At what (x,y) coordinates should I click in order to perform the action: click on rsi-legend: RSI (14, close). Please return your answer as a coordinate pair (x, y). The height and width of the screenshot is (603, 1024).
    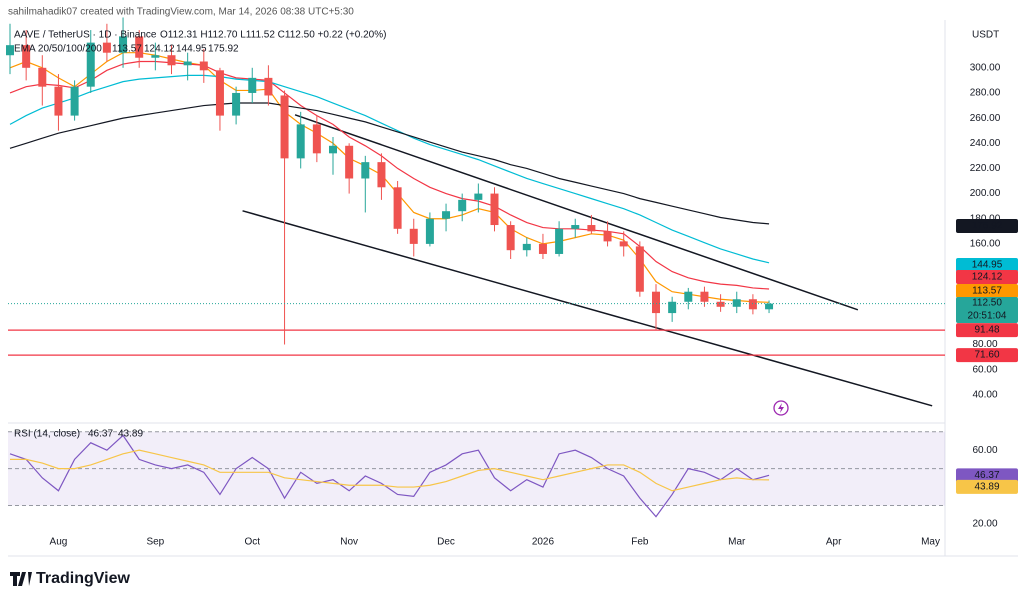
    Looking at the image, I should click on (47, 434).